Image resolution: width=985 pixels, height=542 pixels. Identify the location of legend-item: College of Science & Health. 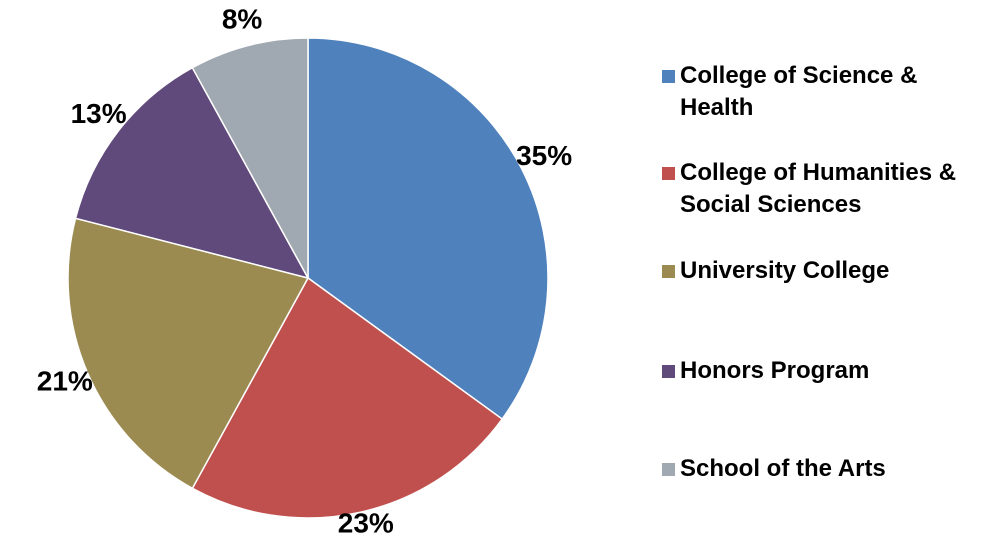
(822, 92).